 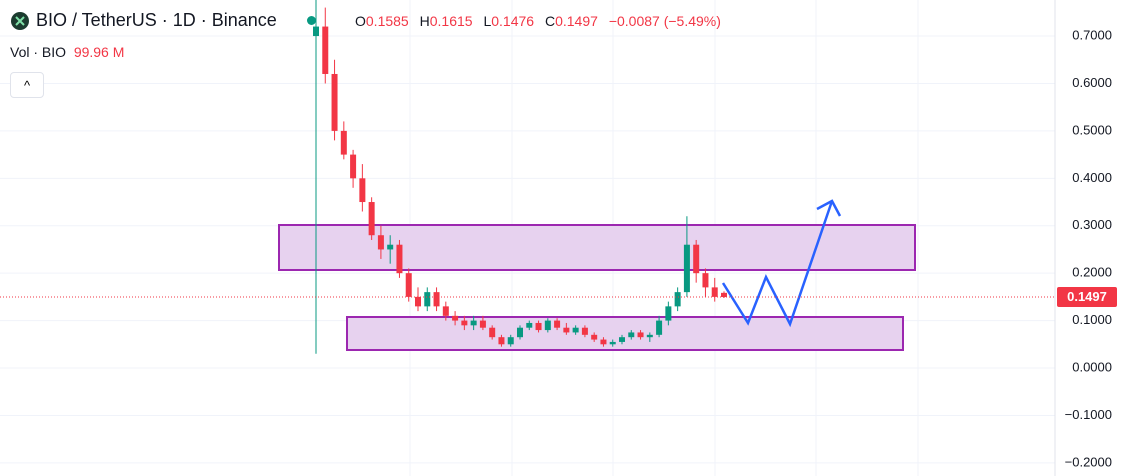 What do you see at coordinates (487, 21) in the screenshot?
I see `l-label: L` at bounding box center [487, 21].